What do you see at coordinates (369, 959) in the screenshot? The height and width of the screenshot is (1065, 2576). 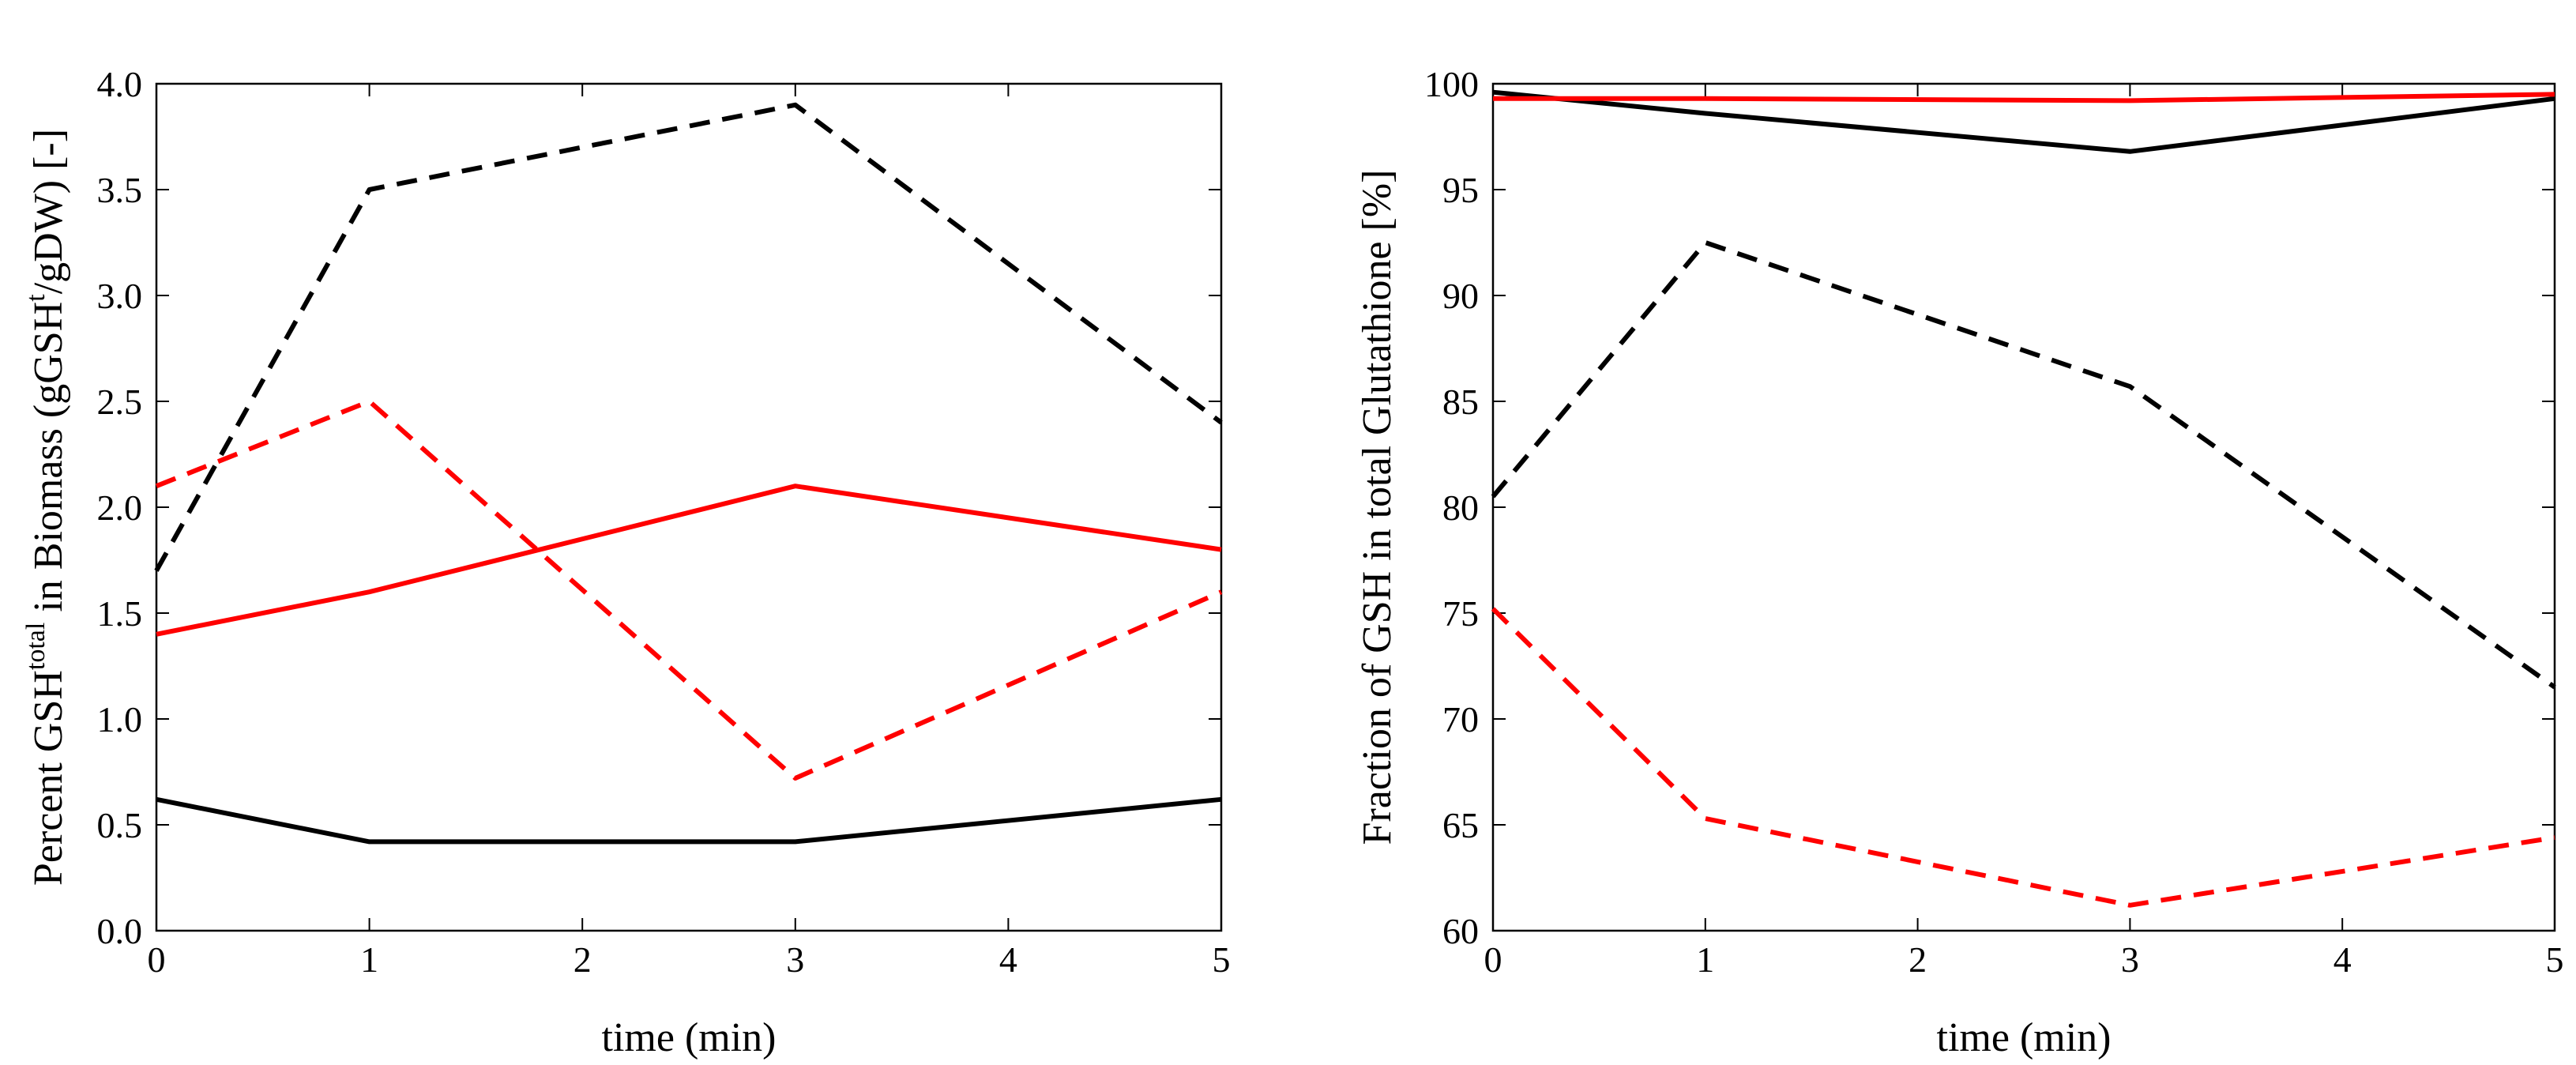 I see `left-x-tick-label: 1` at bounding box center [369, 959].